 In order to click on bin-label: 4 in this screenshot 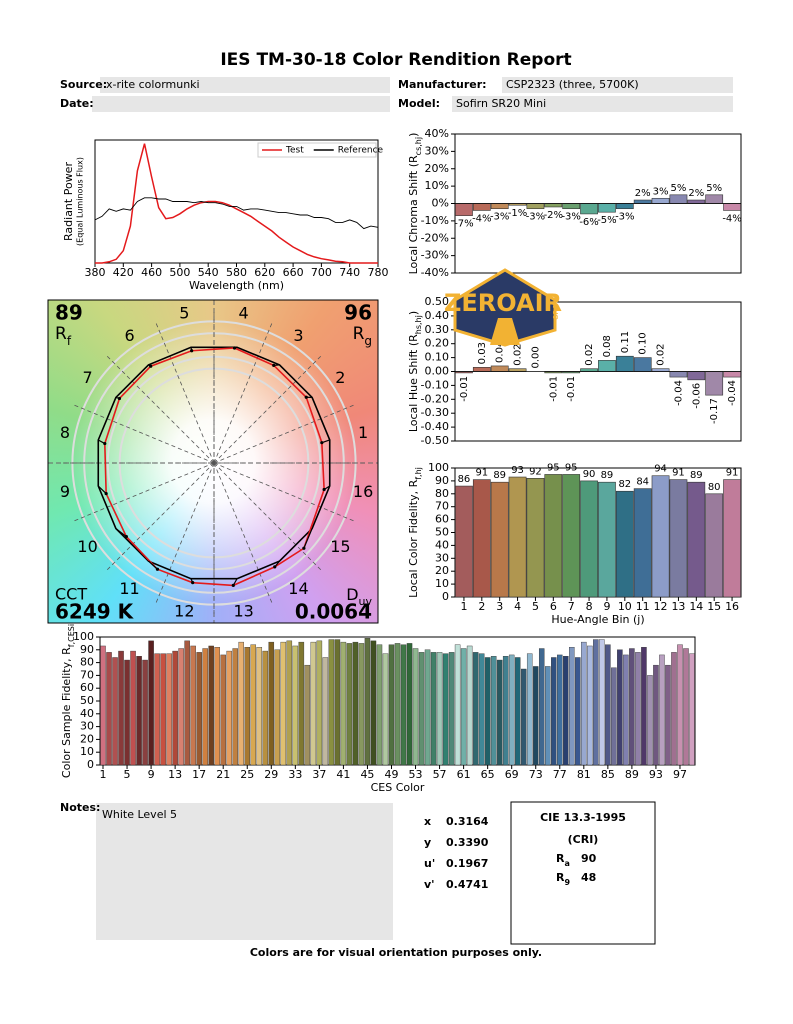, I will do `click(244, 312)`.